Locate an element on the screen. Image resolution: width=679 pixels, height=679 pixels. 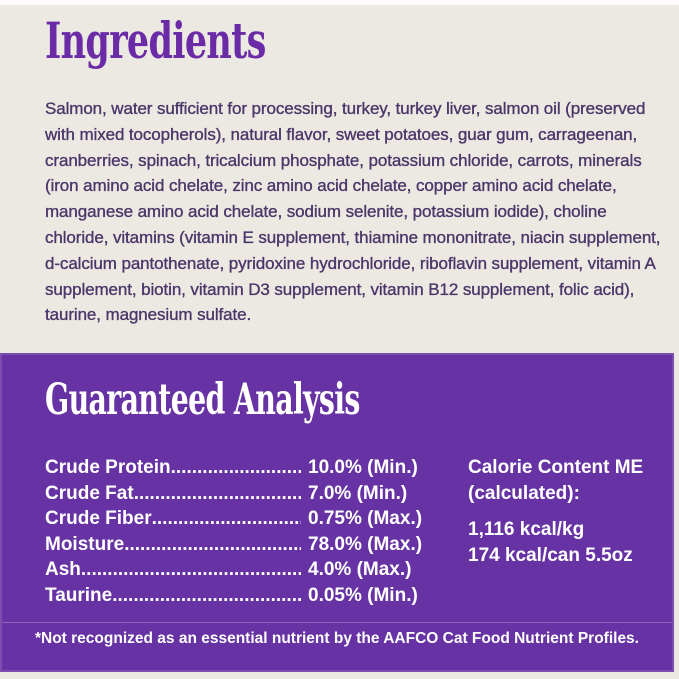
nutrient-label: Moisture is located at coordinates (85, 544).